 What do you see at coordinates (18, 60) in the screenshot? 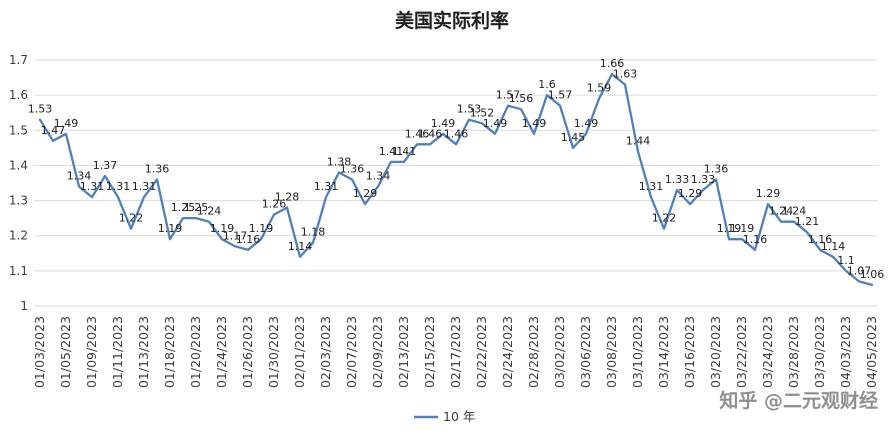
I see `y-tick-label: 1.7` at bounding box center [18, 60].